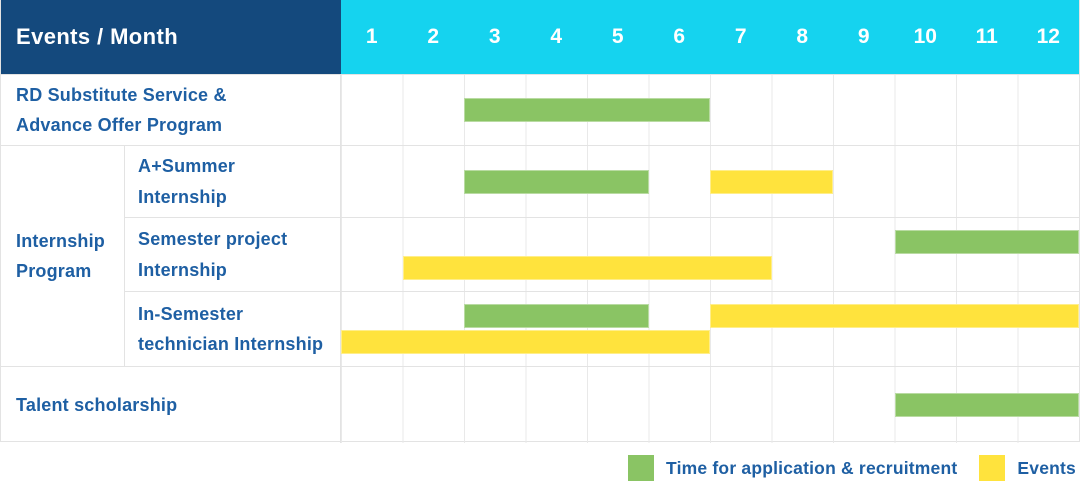  What do you see at coordinates (54, 271) in the screenshot?
I see `group-label-line: Program` at bounding box center [54, 271].